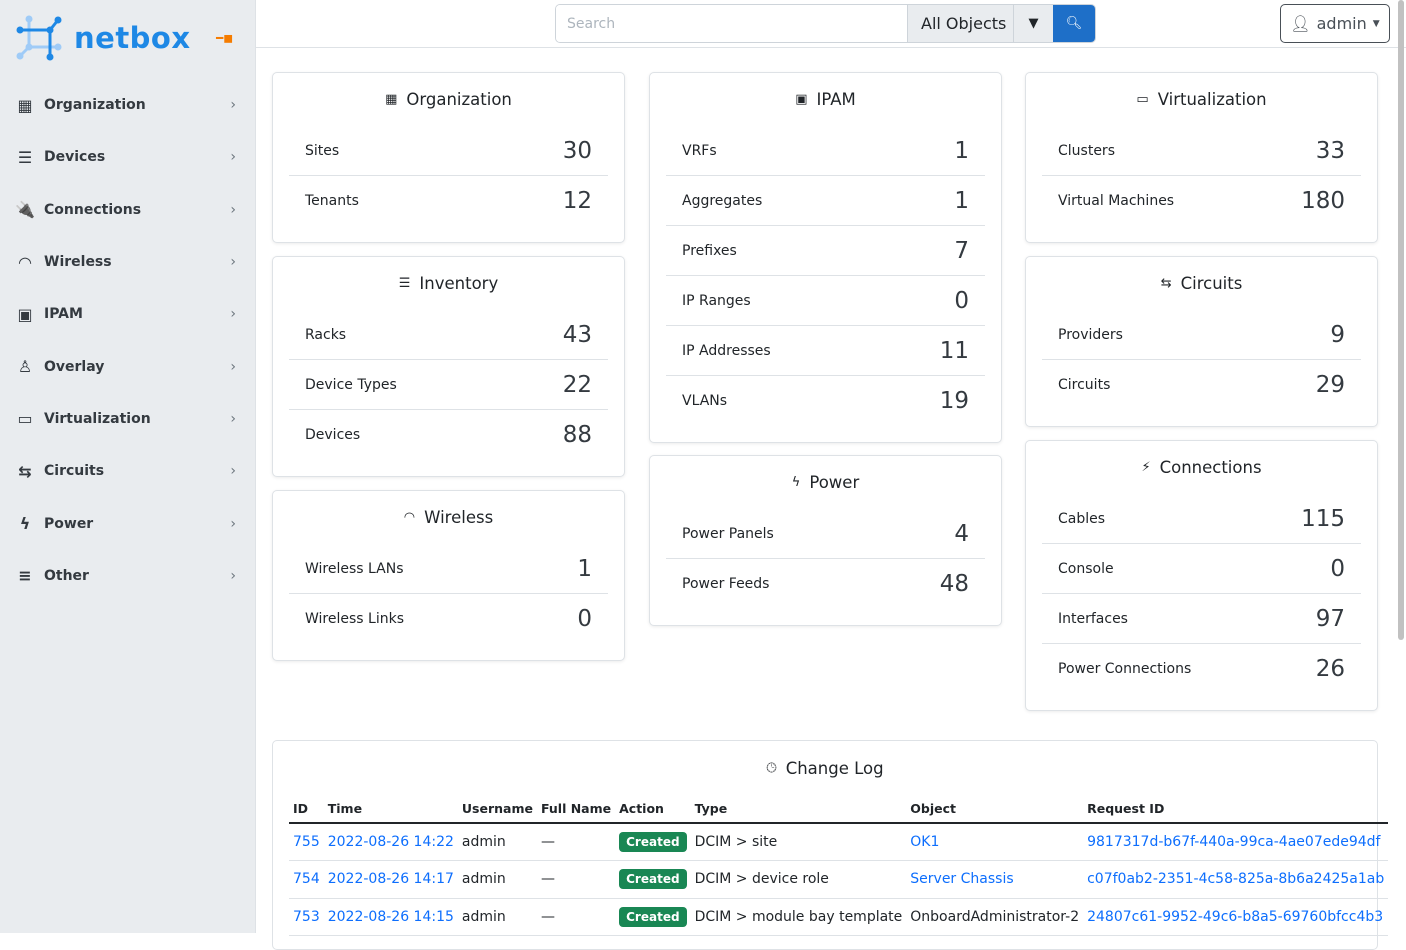 Image resolution: width=1406 pixels, height=950 pixels. Describe the element at coordinates (1335, 23) in the screenshot. I see `user-menu-button: 👤︎ admin ▼` at that location.